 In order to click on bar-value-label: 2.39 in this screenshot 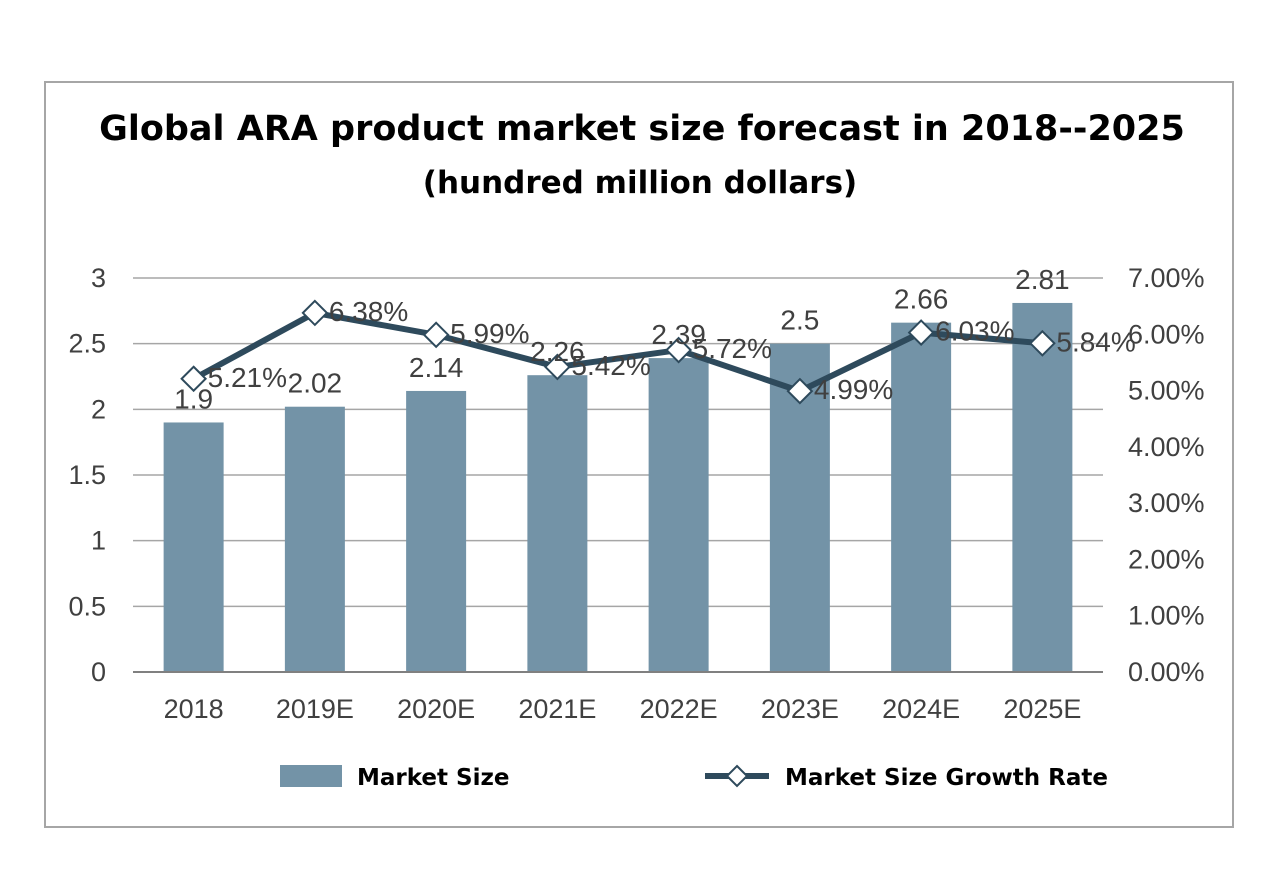, I will do `click(678, 334)`.